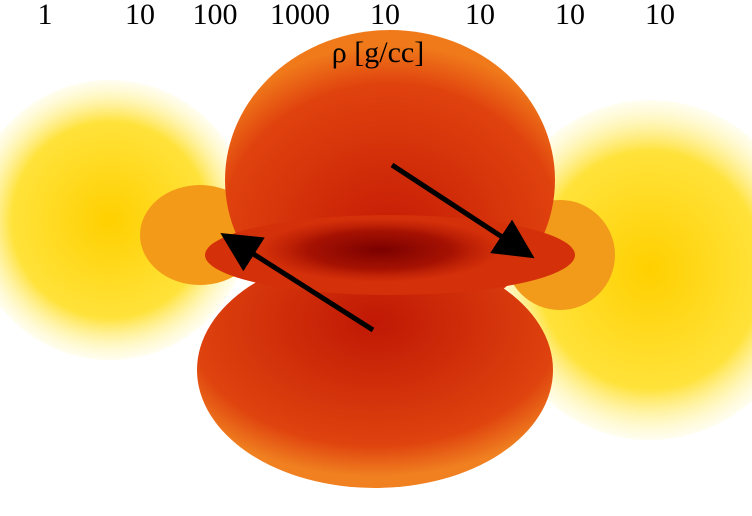 This screenshot has width=752, height=516. I want to click on tick-label: 1, so click(45, 15).